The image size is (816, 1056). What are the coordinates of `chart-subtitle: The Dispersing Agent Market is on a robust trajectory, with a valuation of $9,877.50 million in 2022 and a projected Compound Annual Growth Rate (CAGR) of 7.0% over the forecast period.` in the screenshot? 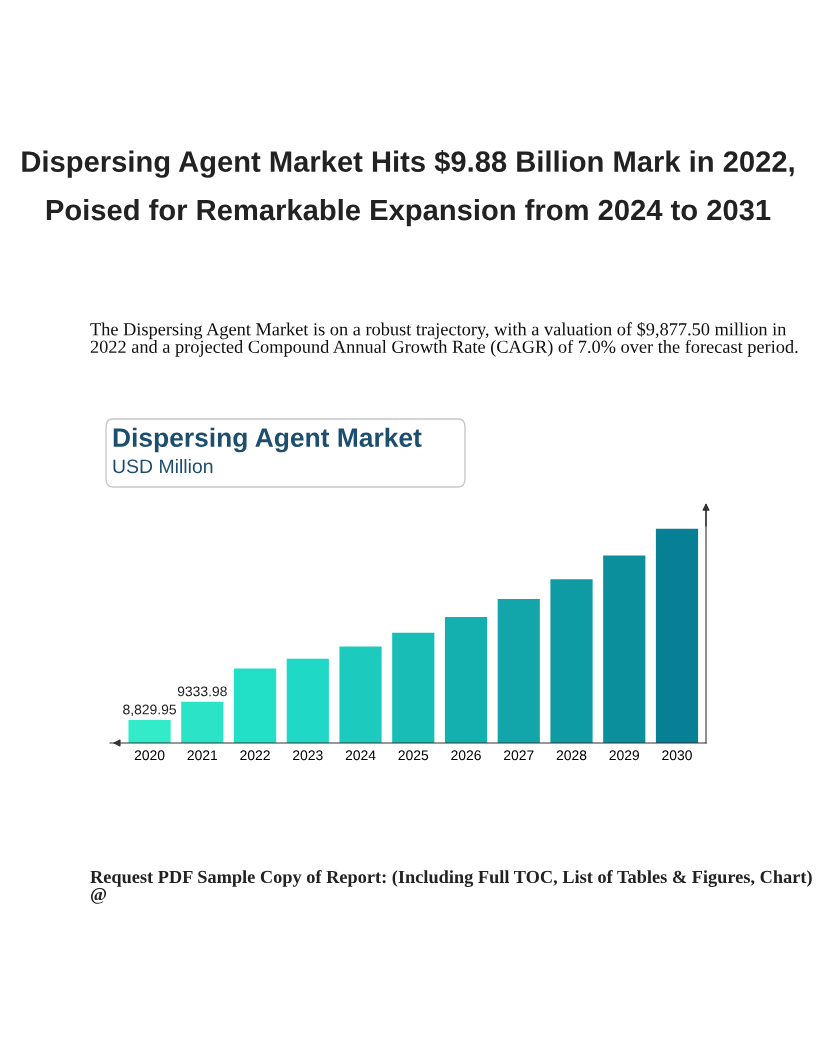 It's located at (444, 339).